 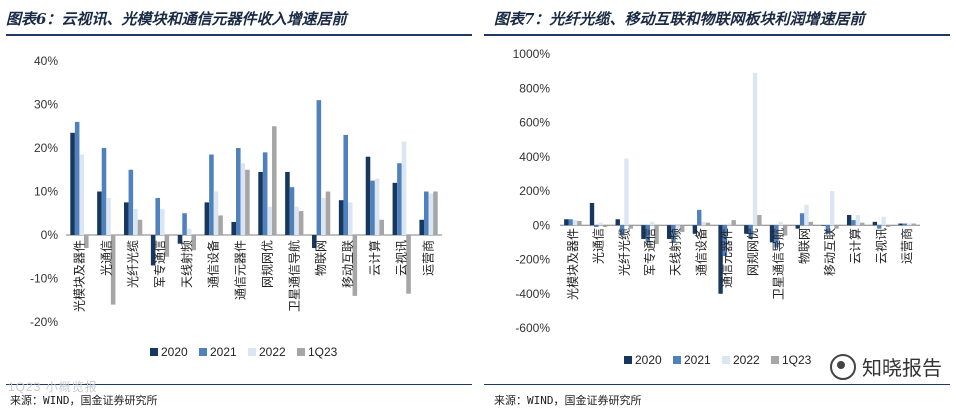 What do you see at coordinates (775, 360) in the screenshot?
I see `right-legend-swatch-1Q23` at bounding box center [775, 360].